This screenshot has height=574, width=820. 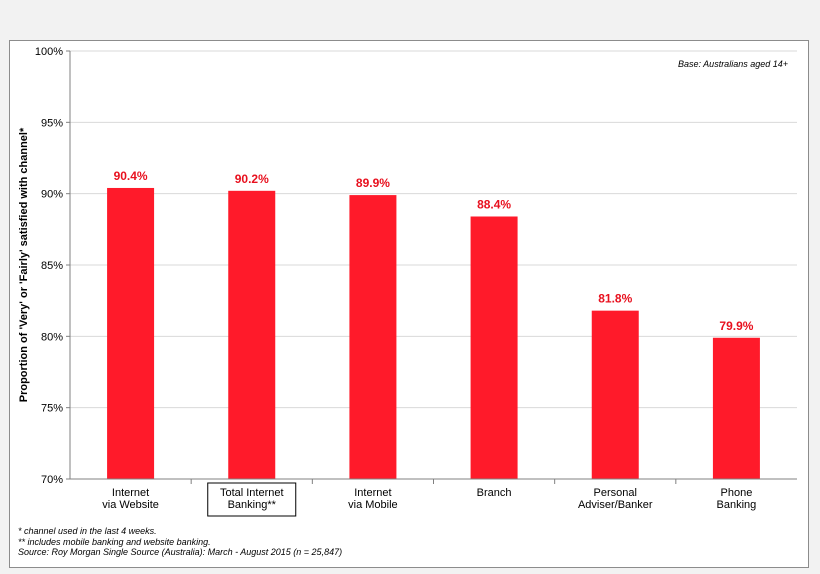 I want to click on highlight-box, so click(x=252, y=499).